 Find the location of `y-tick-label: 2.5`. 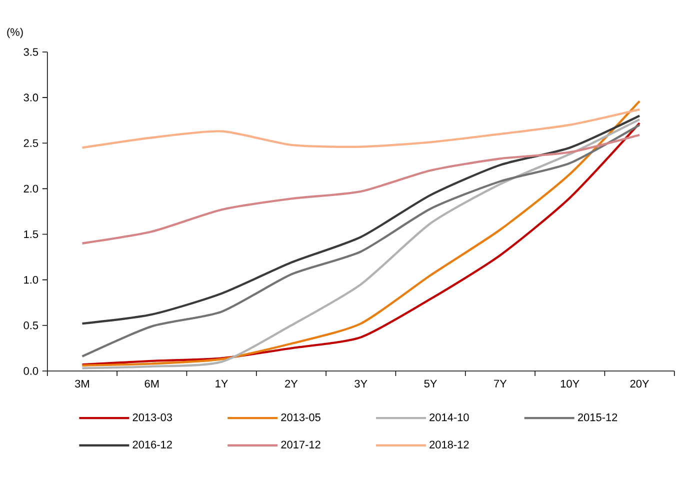

y-tick-label: 2.5 is located at coordinates (31, 143).